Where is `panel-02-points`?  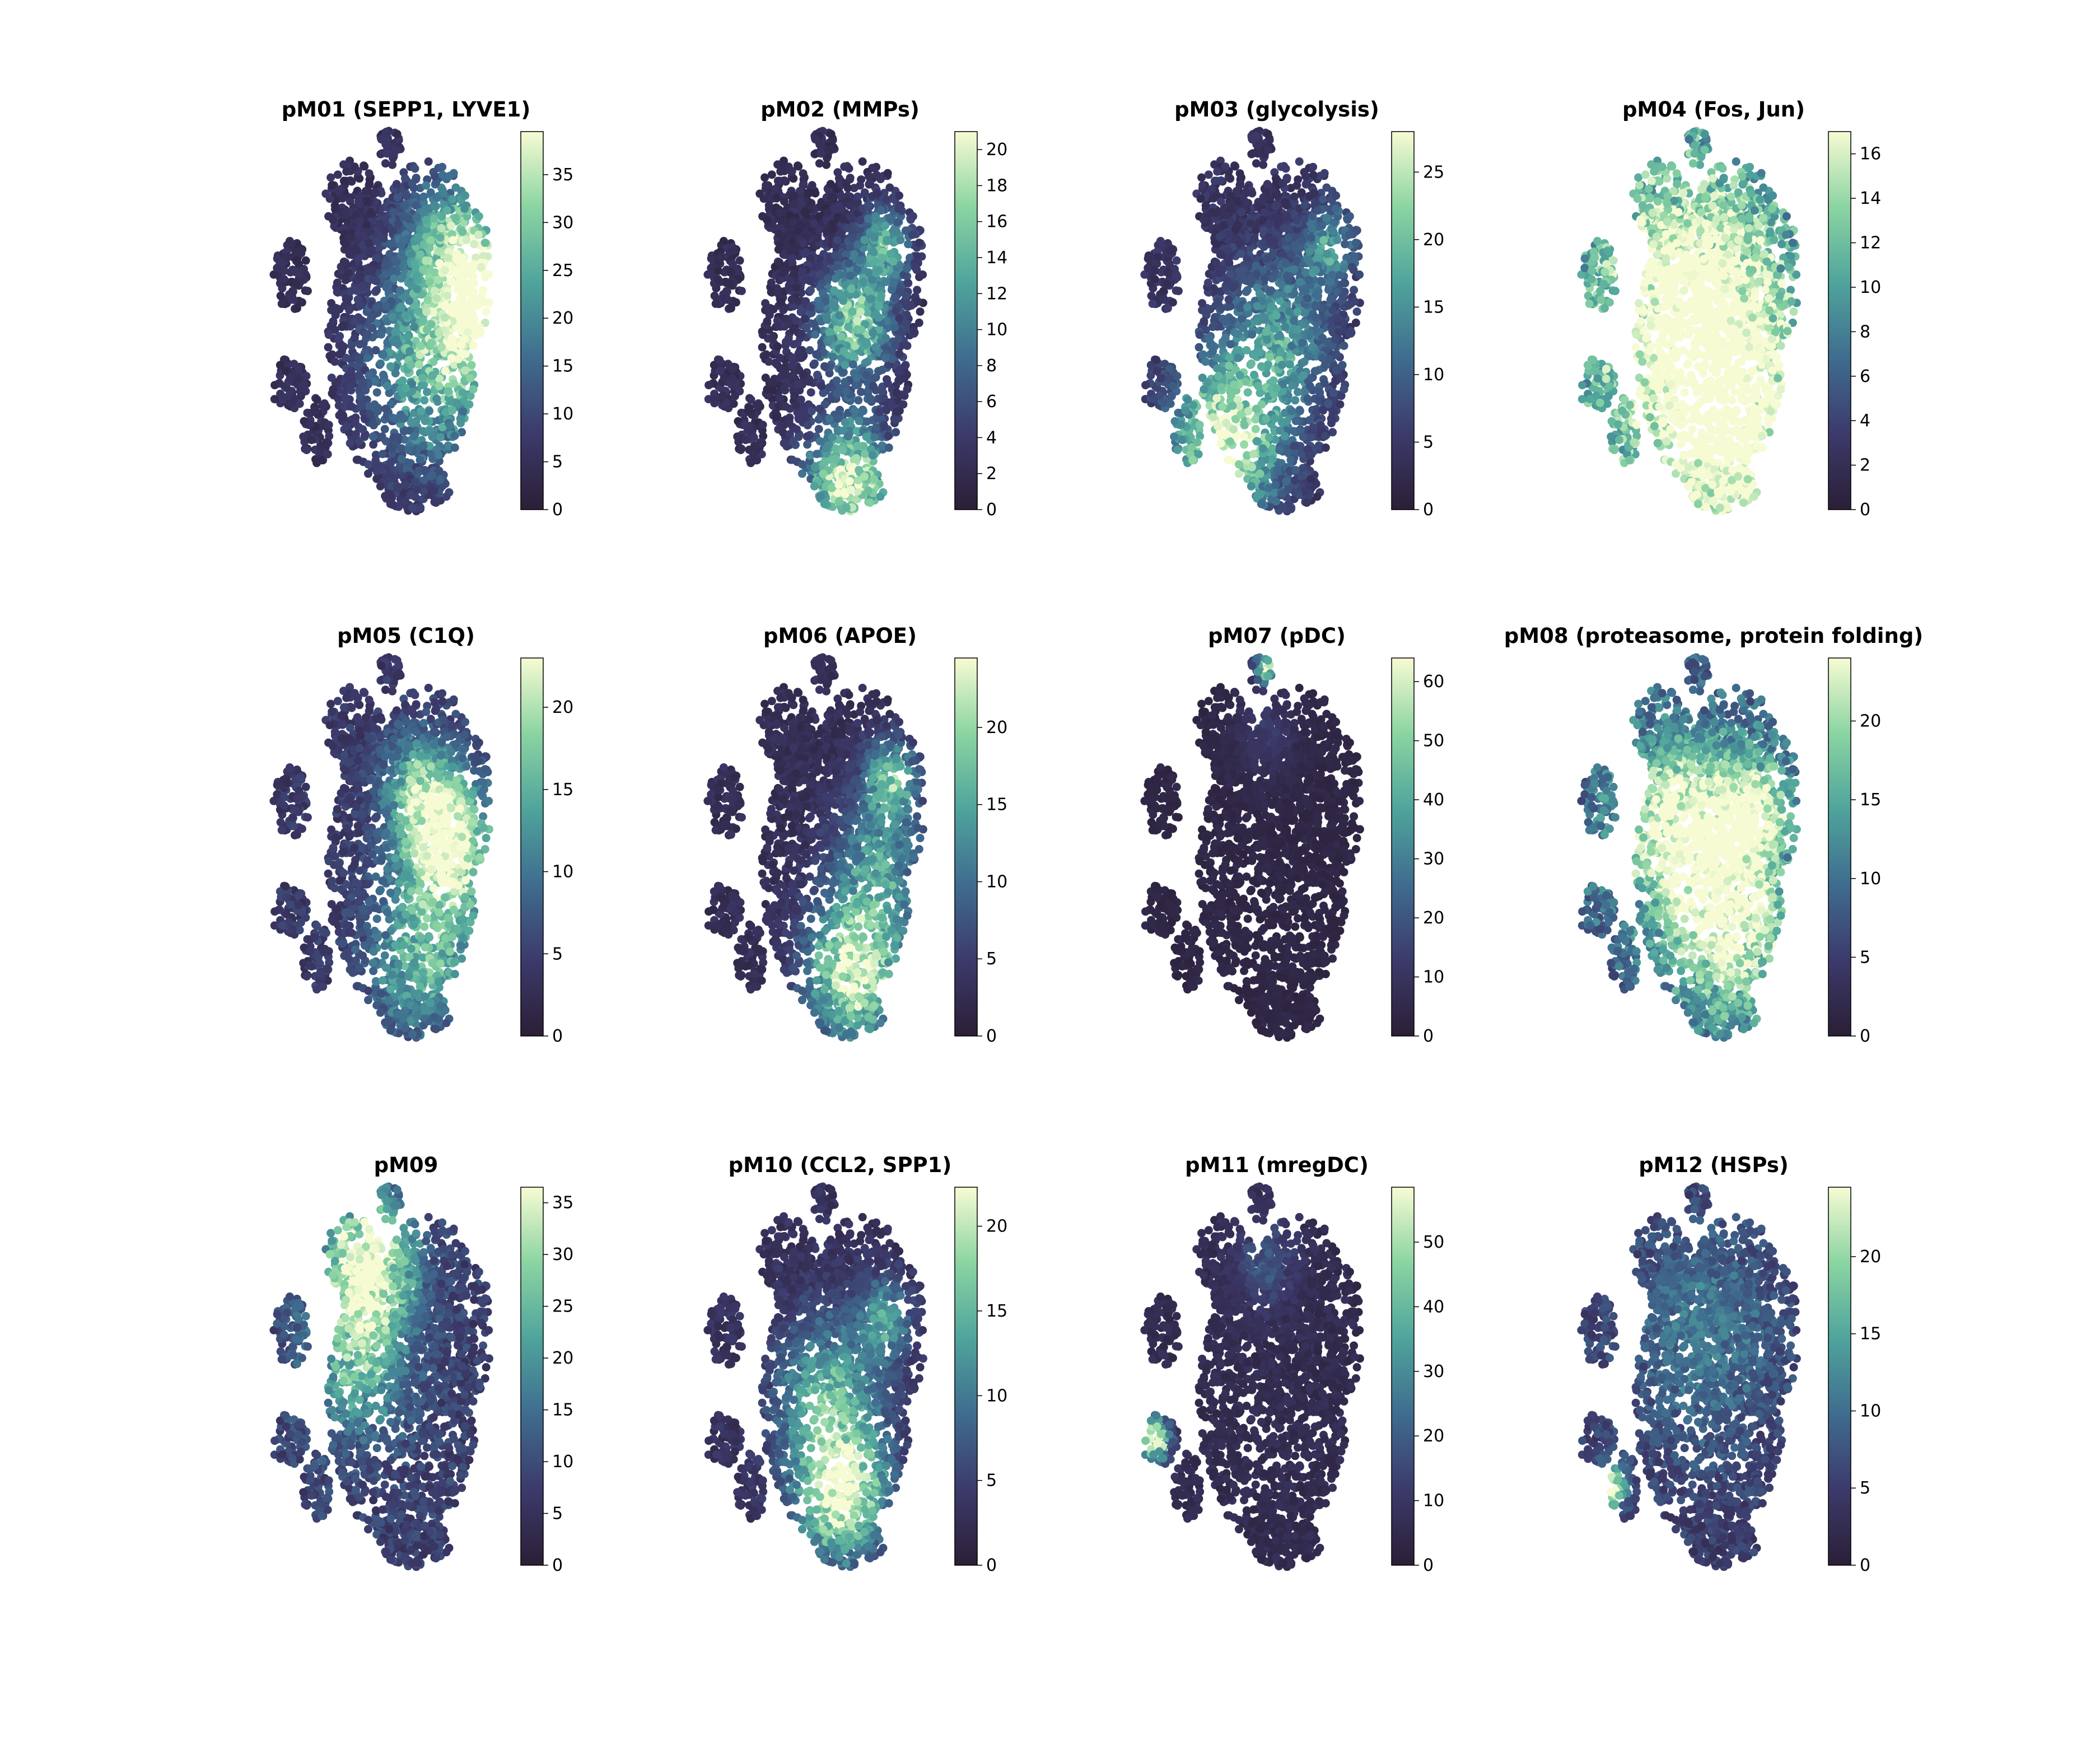 panel-02-points is located at coordinates (815, 322).